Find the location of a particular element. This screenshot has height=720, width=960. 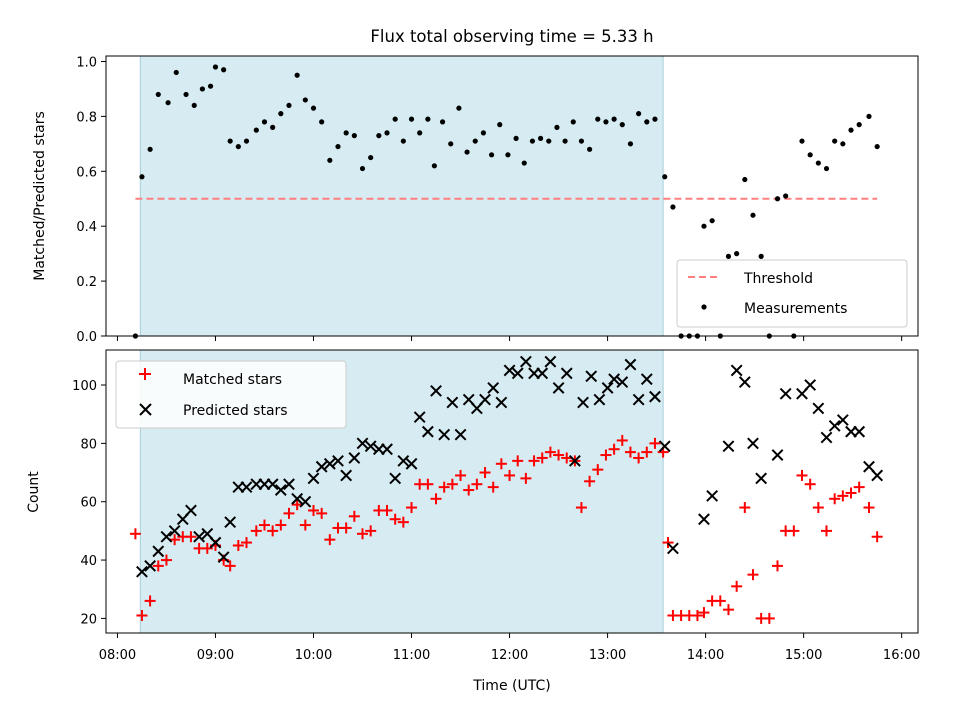

top-legend-box is located at coordinates (792, 293).